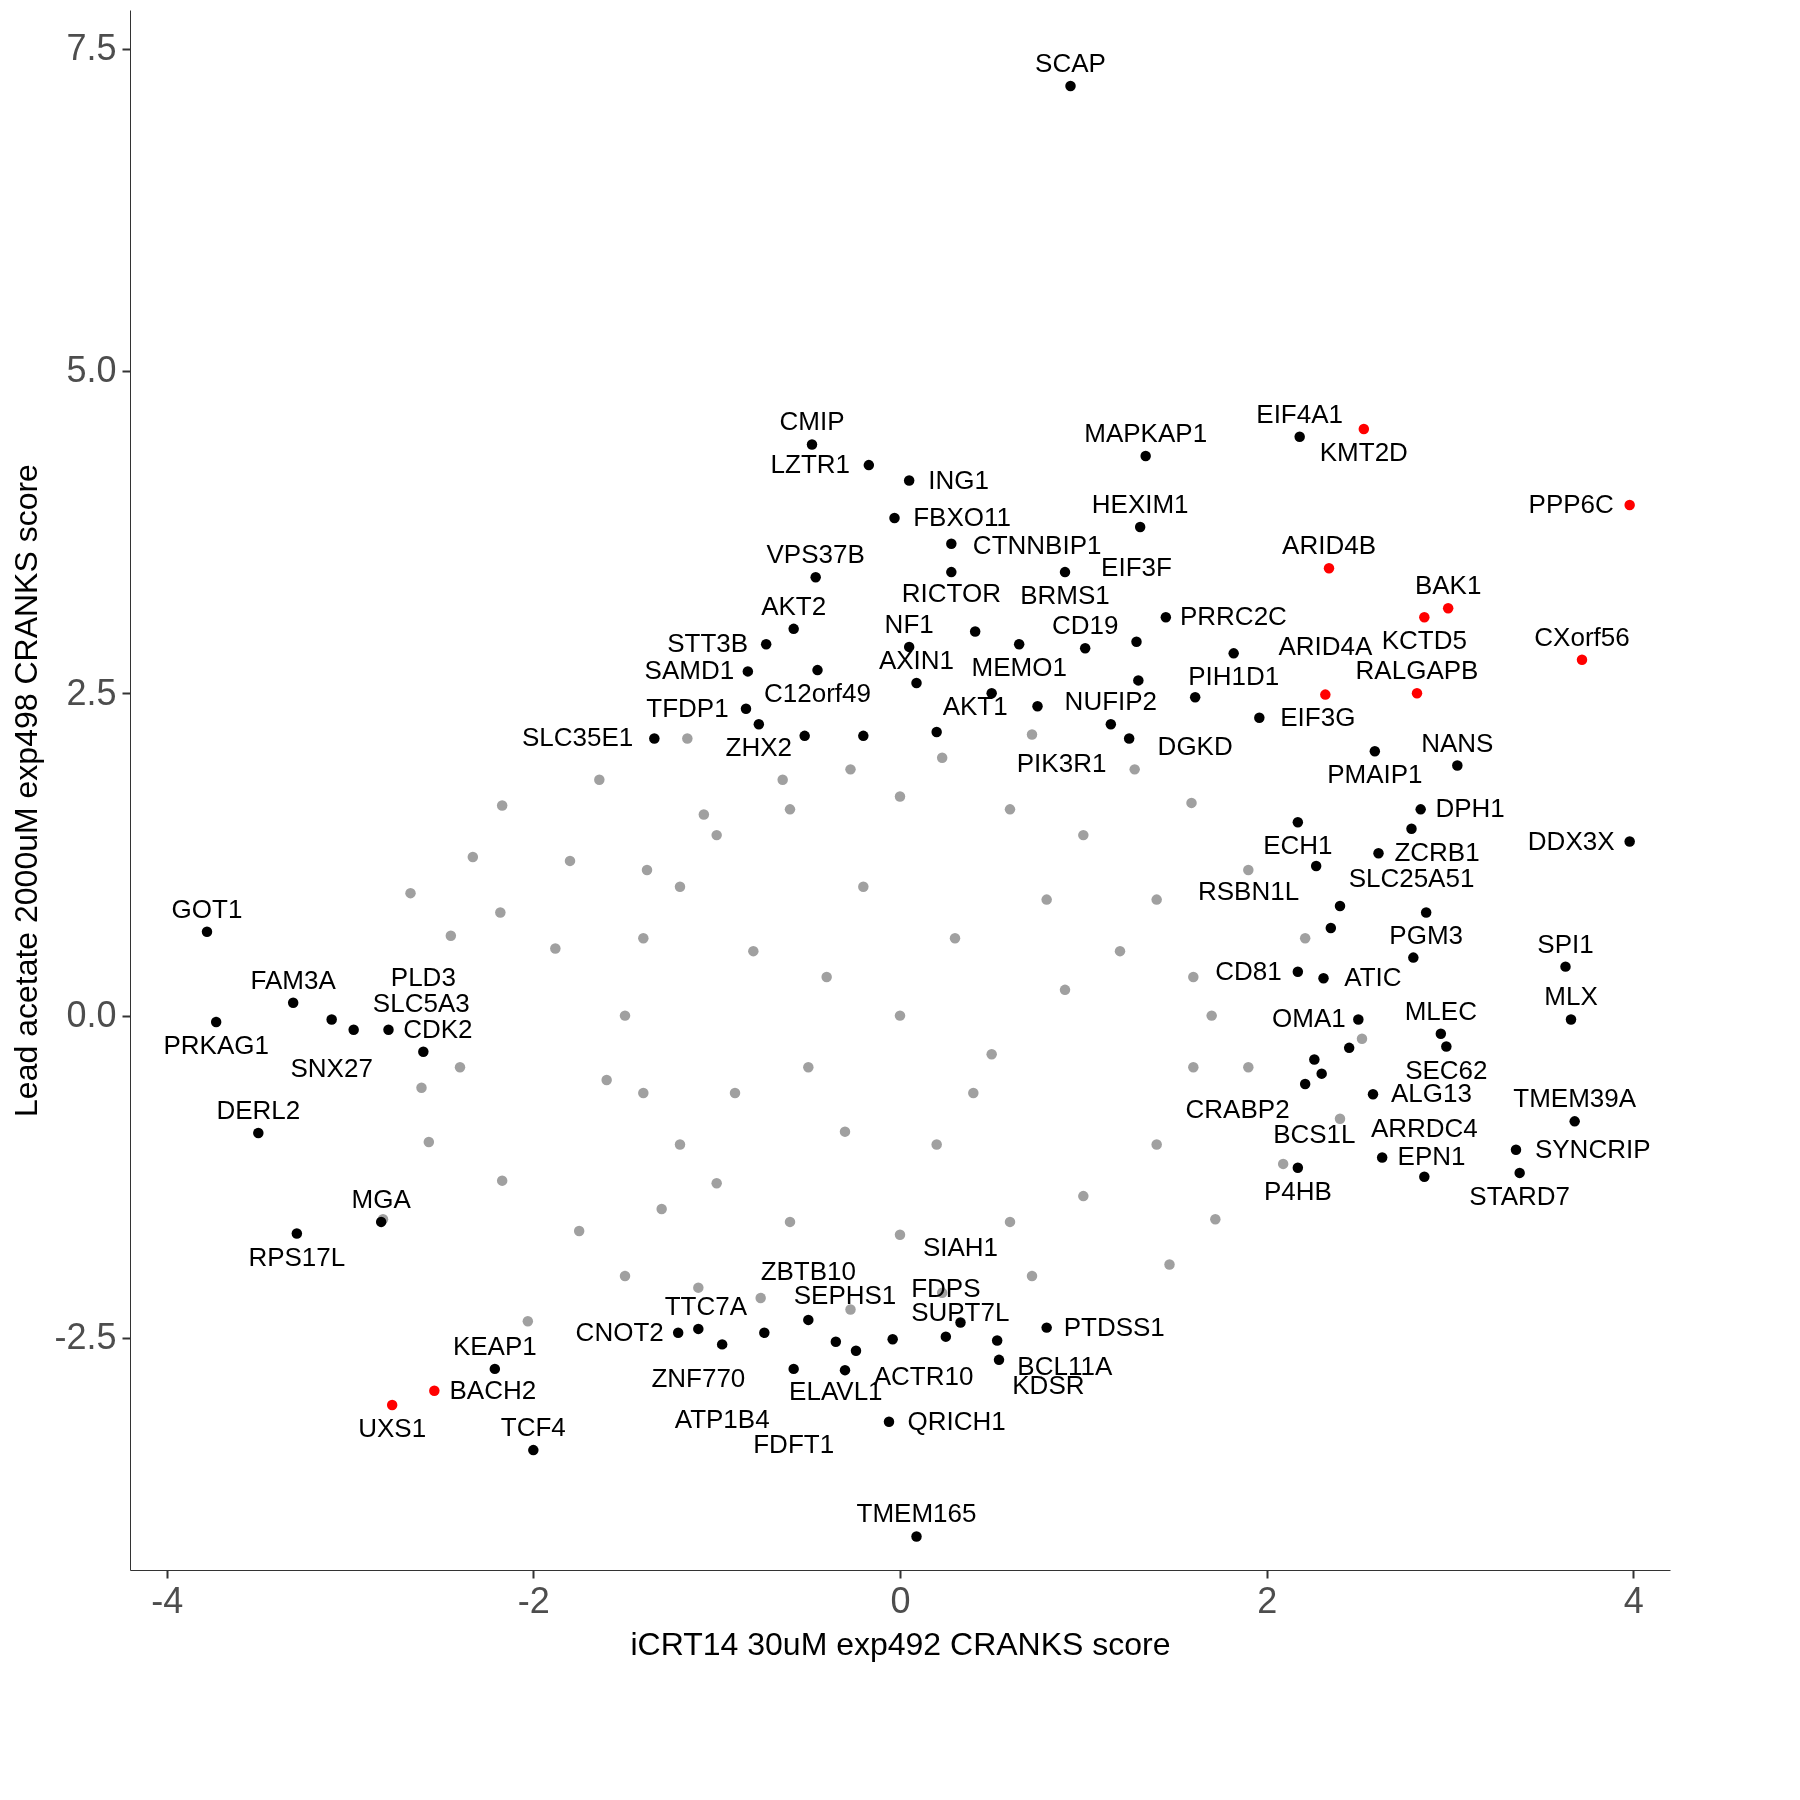 This screenshot has width=1800, height=1800. Describe the element at coordinates (794, 605) in the screenshot. I see `annotation: AKT2` at that location.